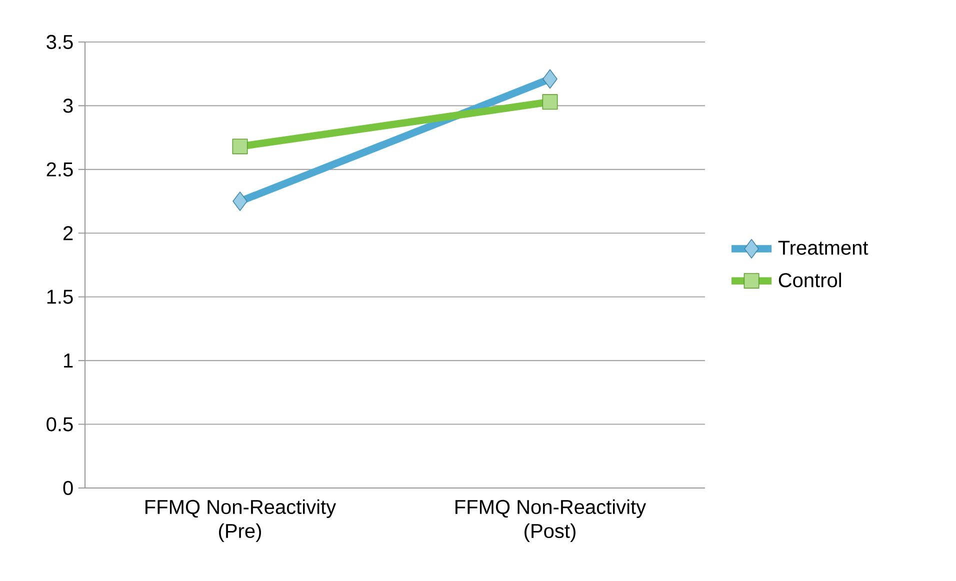  What do you see at coordinates (59, 424) in the screenshot?
I see `y-tick-label: 0.5` at bounding box center [59, 424].